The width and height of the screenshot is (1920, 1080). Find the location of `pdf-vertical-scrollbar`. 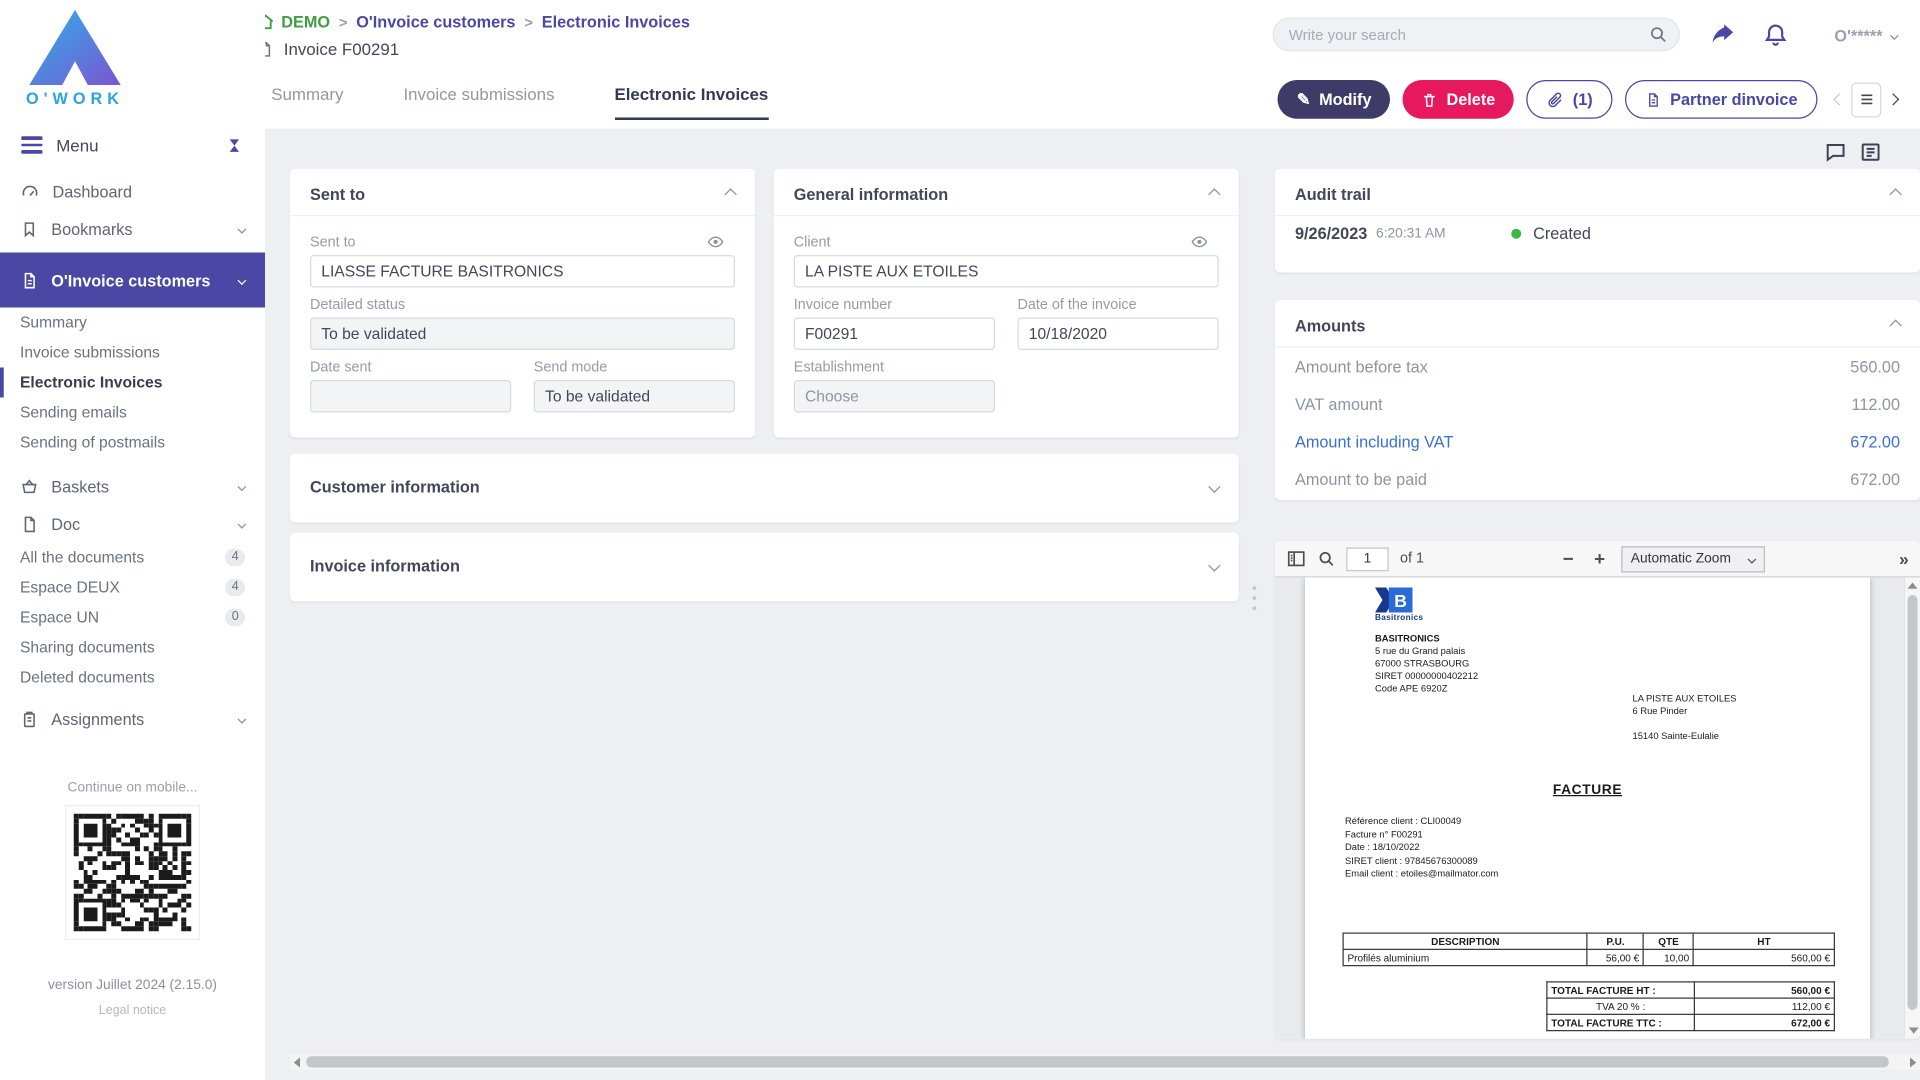

pdf-vertical-scrollbar is located at coordinates (1911, 808).